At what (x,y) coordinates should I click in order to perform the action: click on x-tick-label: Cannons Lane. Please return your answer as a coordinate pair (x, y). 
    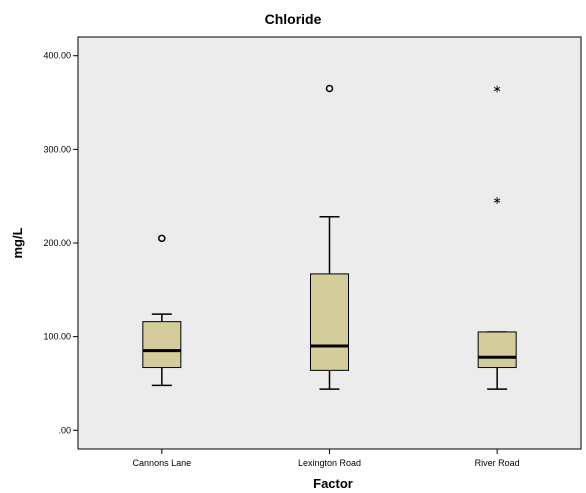
    Looking at the image, I should click on (162, 463).